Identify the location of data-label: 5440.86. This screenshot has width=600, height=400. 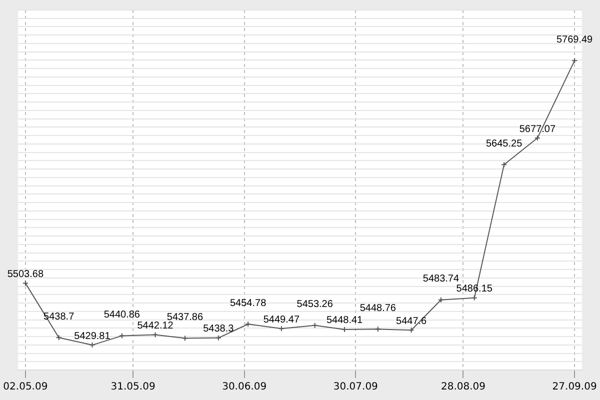
(122, 315).